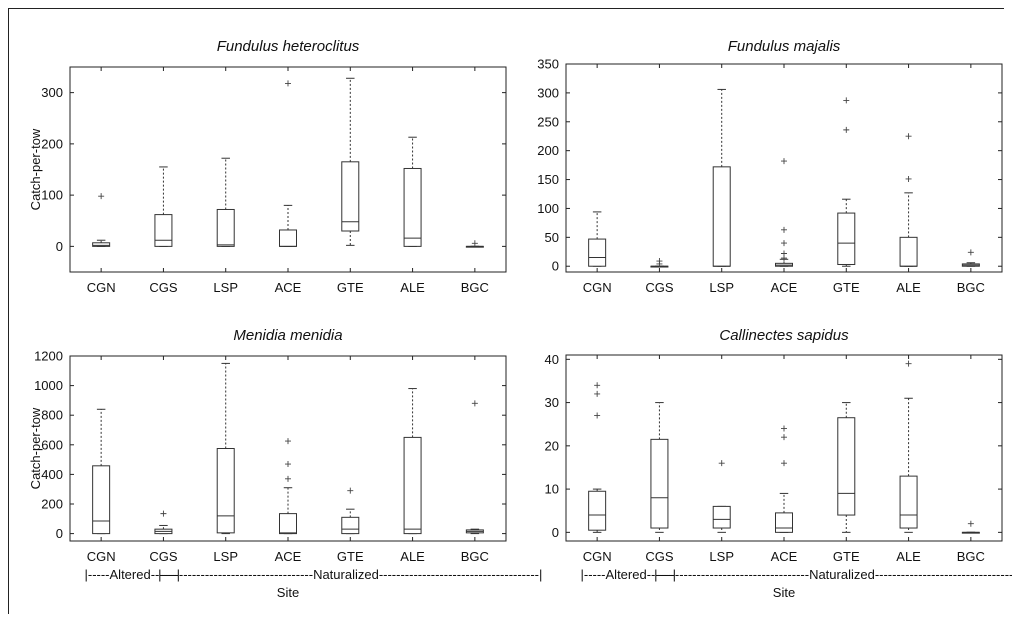 The image size is (1012, 619). Describe the element at coordinates (548, 64) in the screenshot. I see `y-tick-label: 350` at that location.